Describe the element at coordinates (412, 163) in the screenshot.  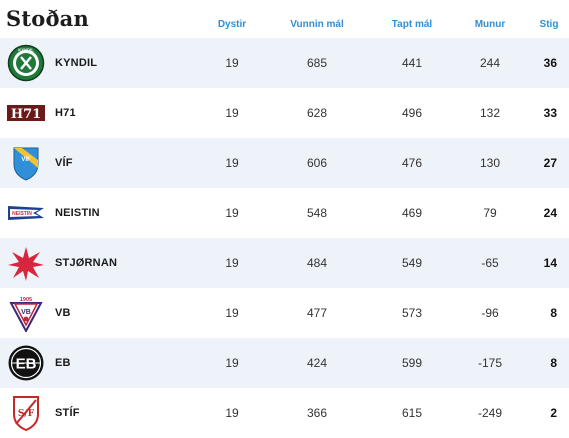
I see `goals-against-cell: 476` at that location.